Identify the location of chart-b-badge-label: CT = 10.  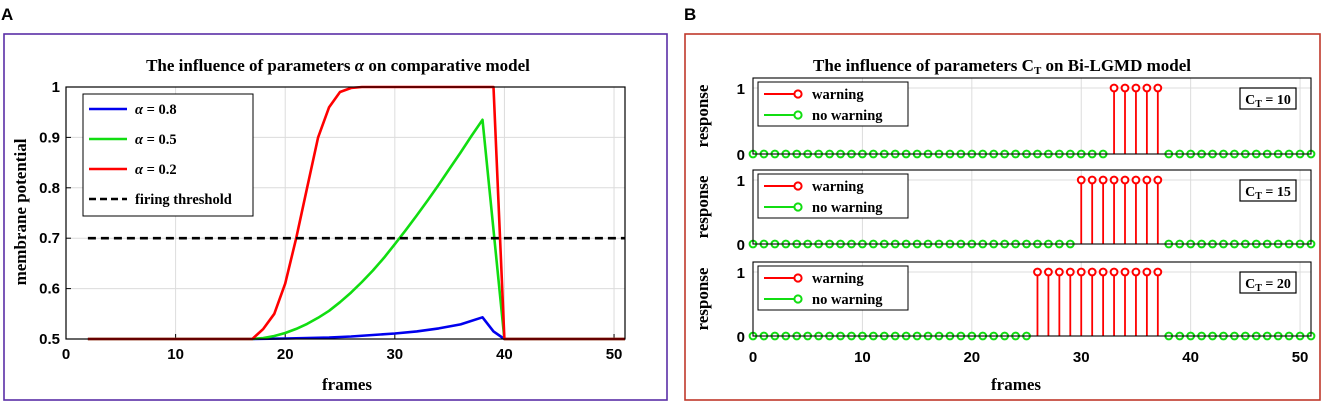
(1268, 101).